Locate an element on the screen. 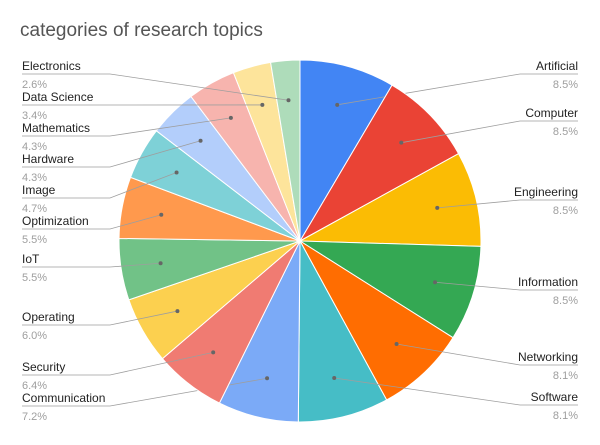  pie-slice-networking is located at coordinates (376, 320).